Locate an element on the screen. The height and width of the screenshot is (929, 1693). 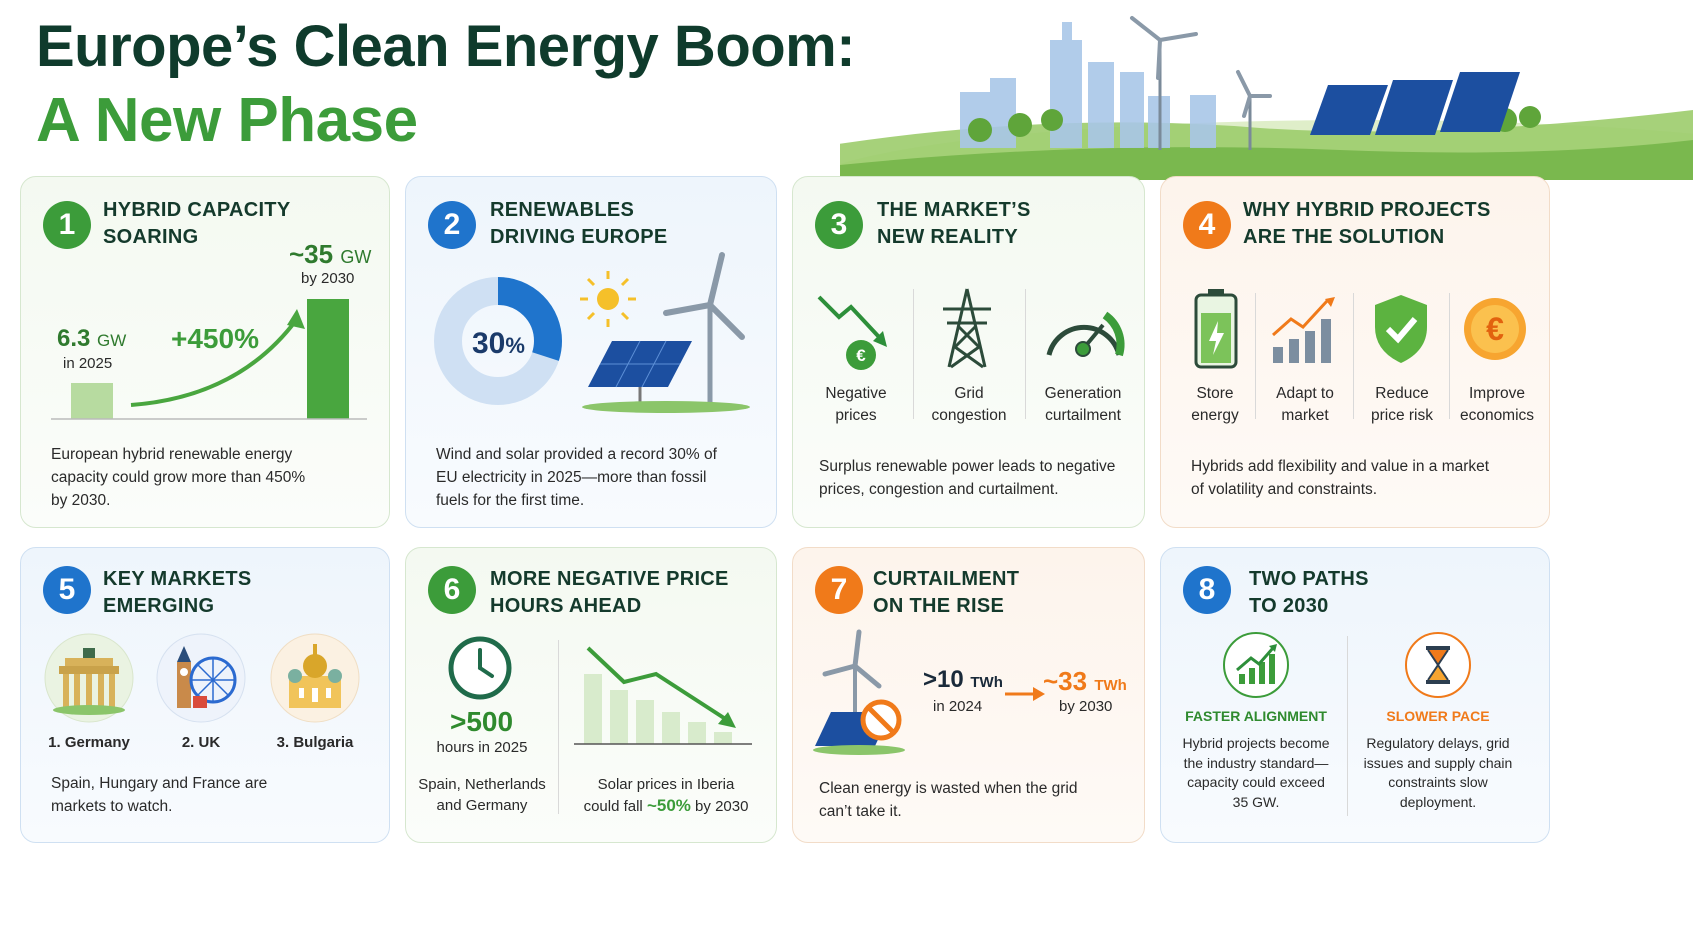
growth-value: +450% is located at coordinates (215, 338).